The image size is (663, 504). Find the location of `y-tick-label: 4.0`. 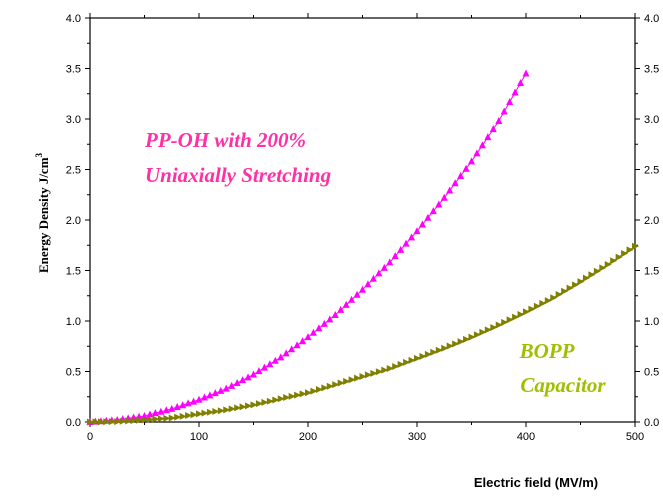

y-tick-label: 4.0 is located at coordinates (73, 19).